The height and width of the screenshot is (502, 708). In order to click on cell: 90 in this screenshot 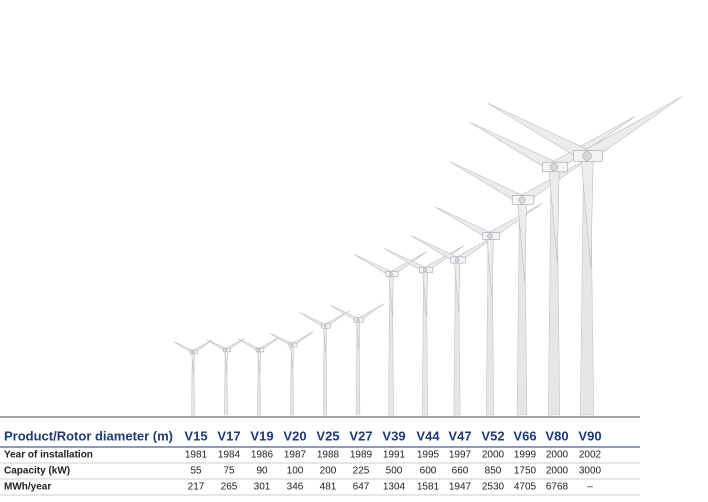, I will do `click(262, 471)`.